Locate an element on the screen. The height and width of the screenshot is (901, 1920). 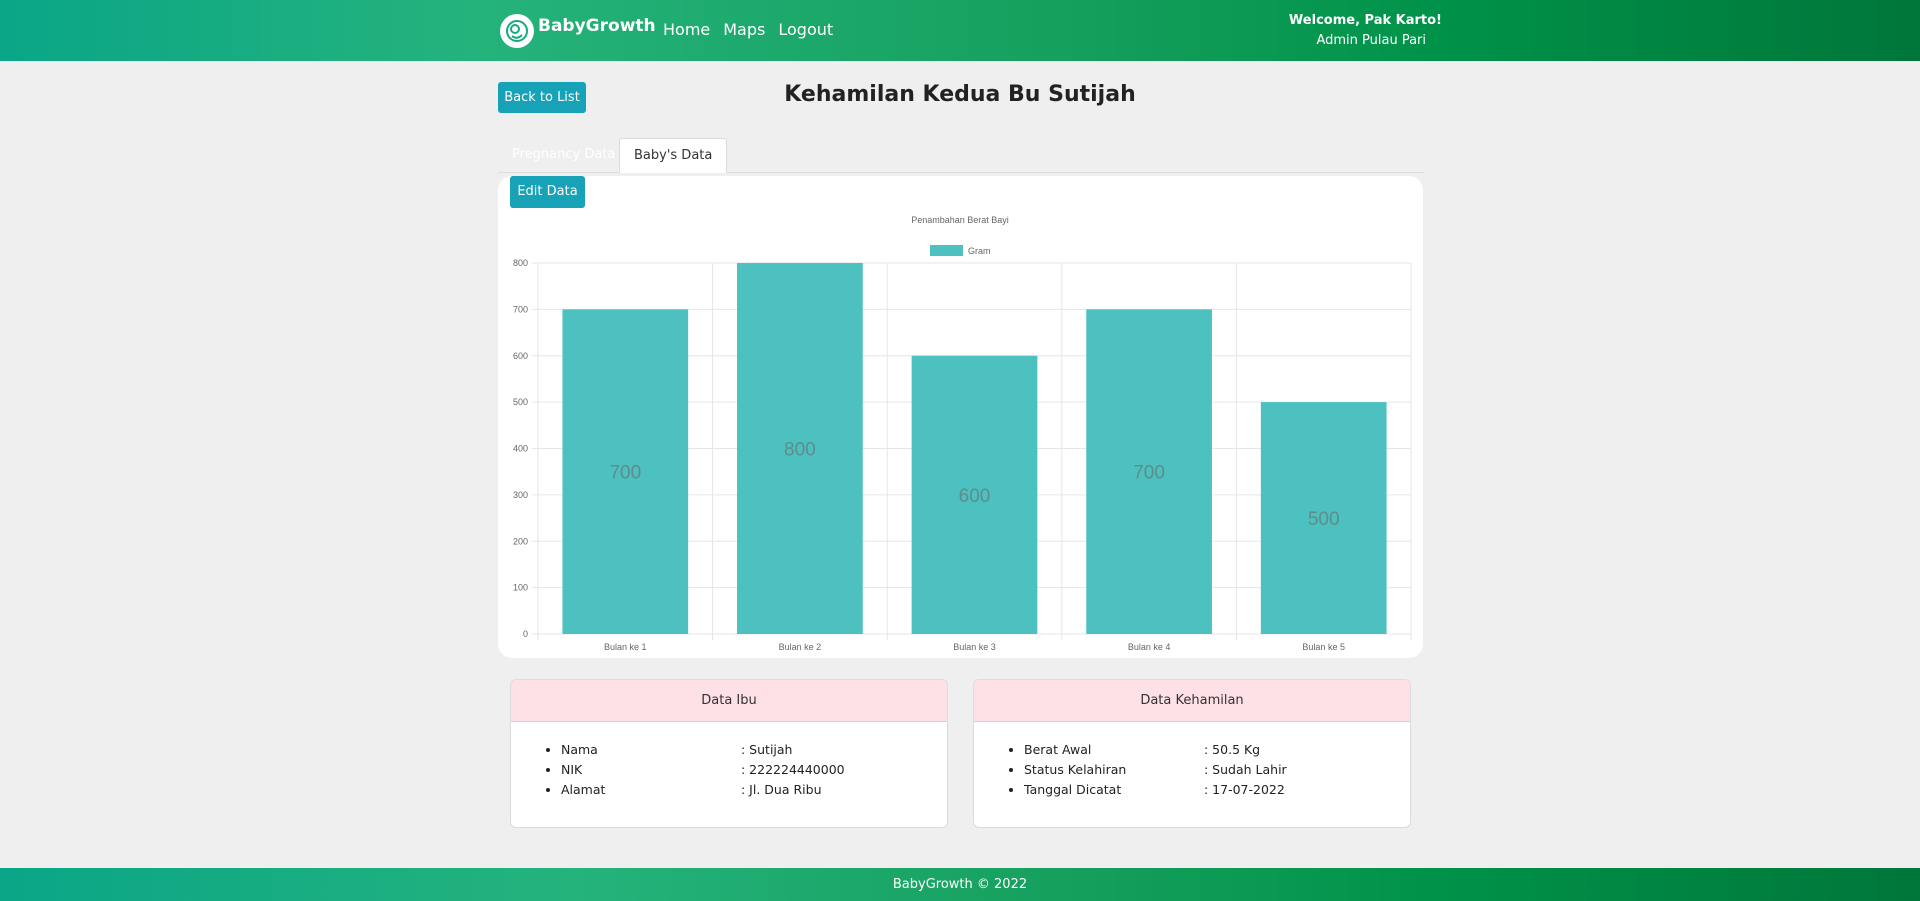
y-tick-label: 700 is located at coordinates (520, 309).